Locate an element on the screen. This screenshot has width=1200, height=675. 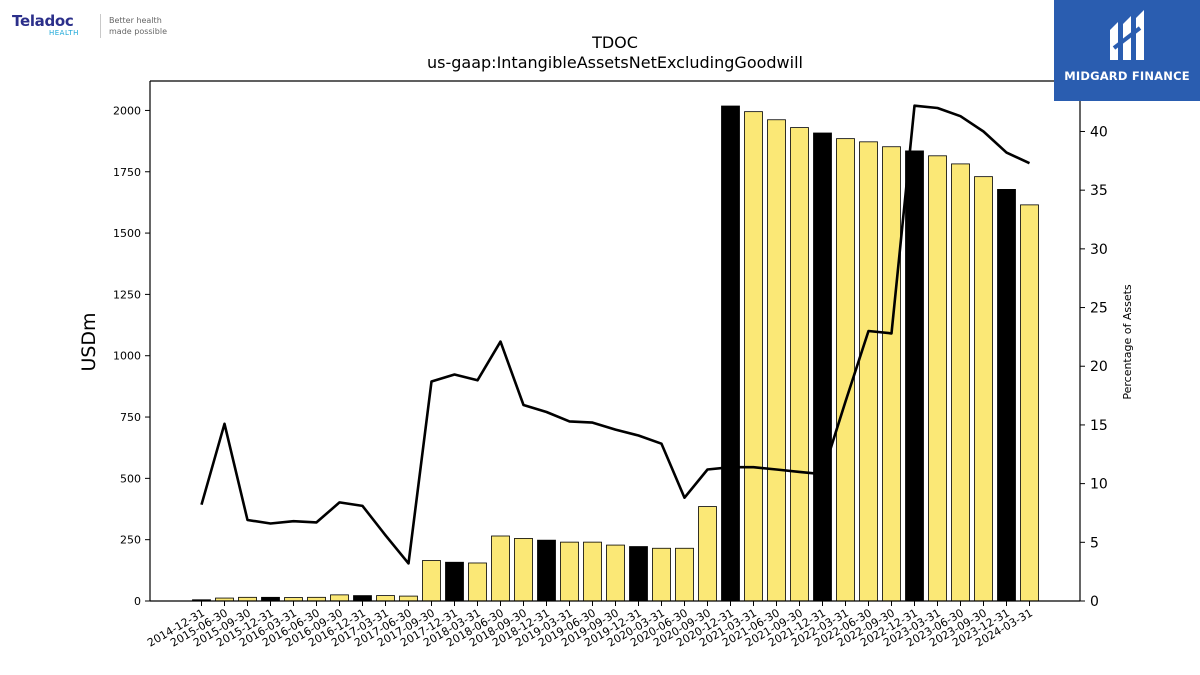
y2-tick-label: 30 is located at coordinates (1099, 250).